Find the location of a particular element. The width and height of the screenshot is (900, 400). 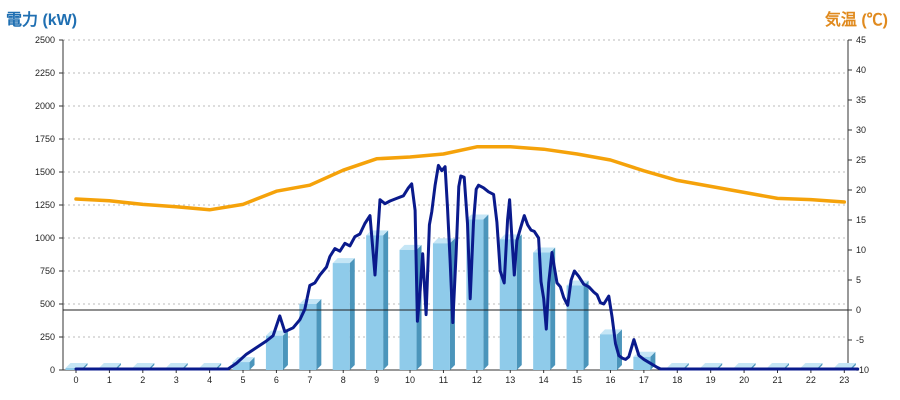

left-tick-label: 1250 is located at coordinates (45, 205).